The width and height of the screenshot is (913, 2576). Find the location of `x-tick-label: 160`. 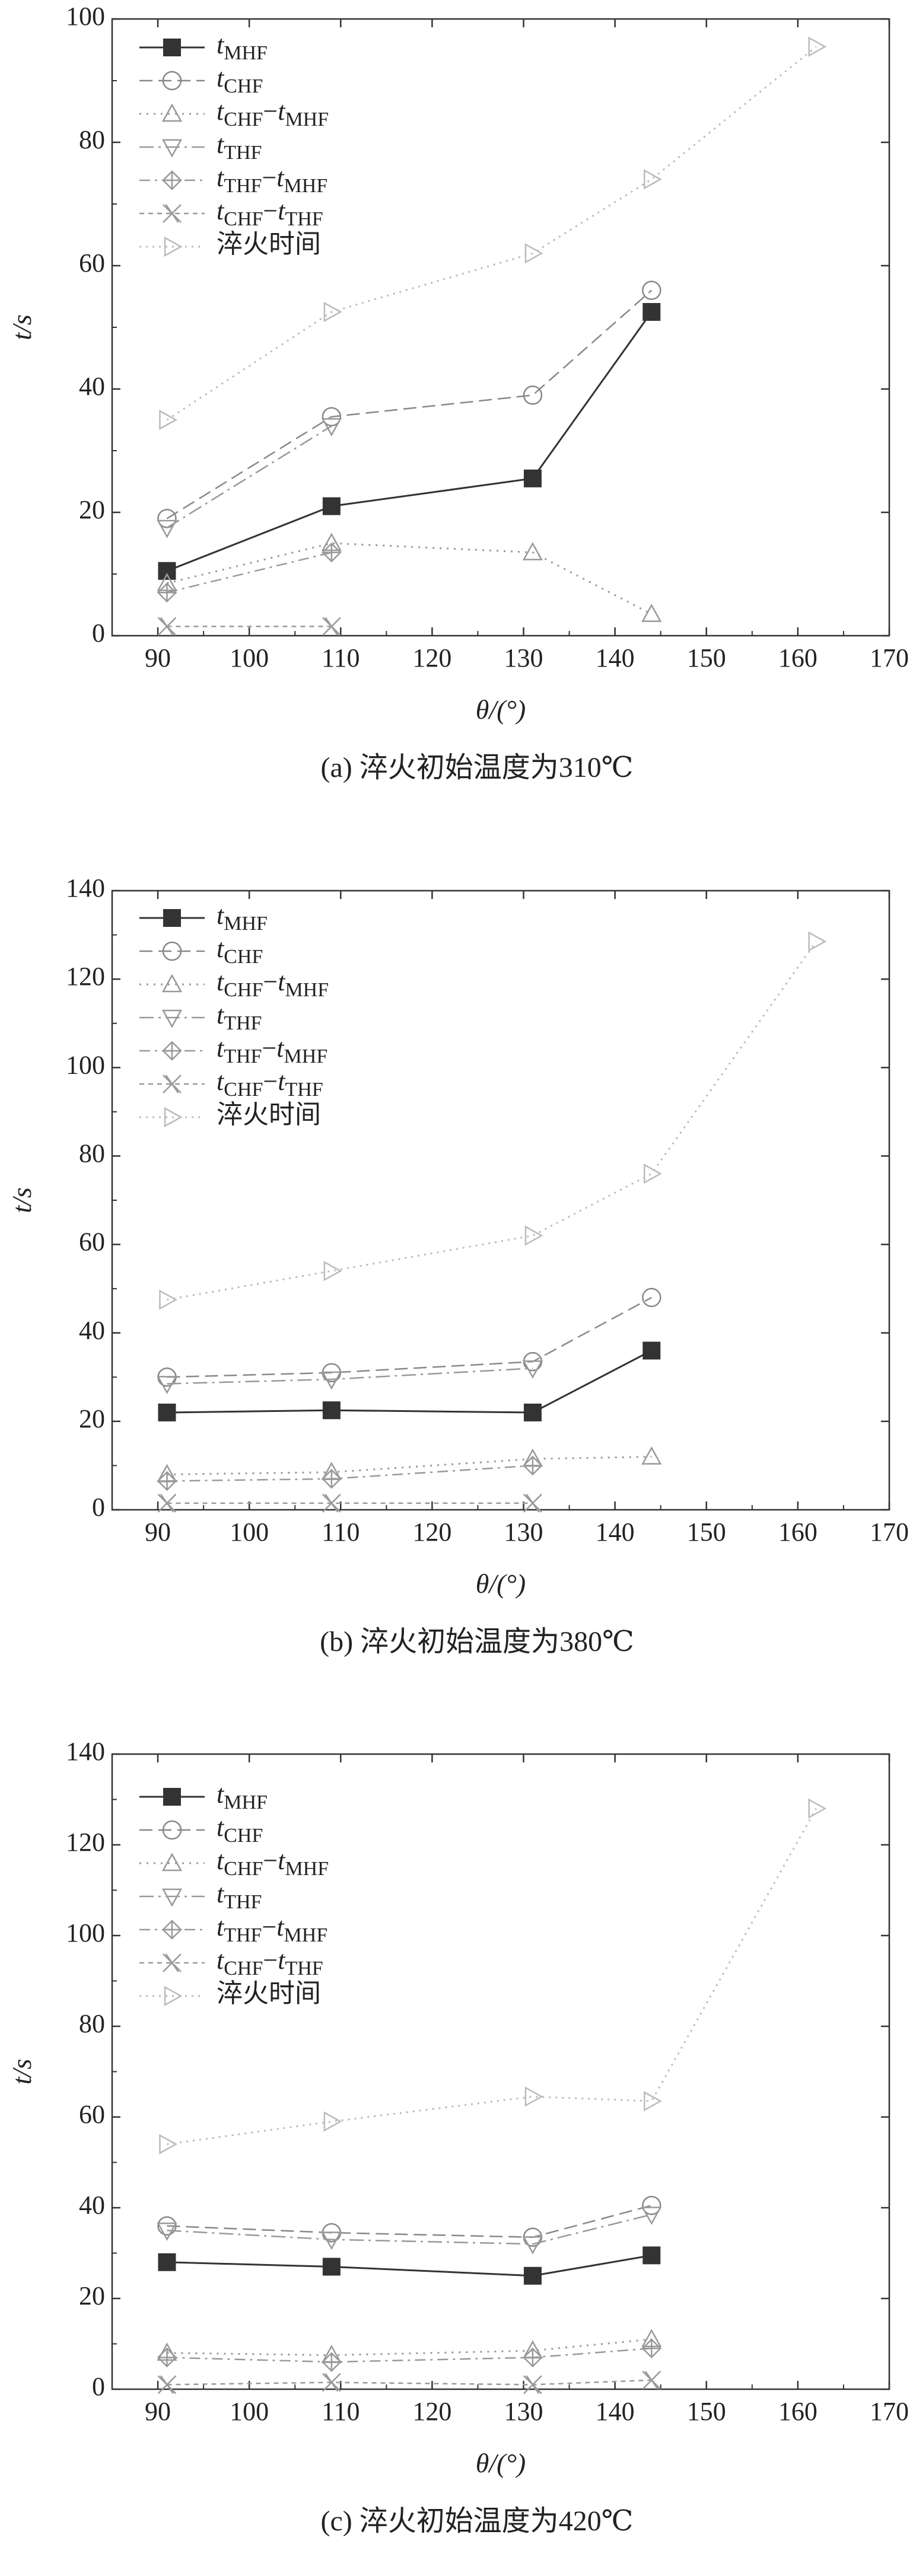

x-tick-label: 160 is located at coordinates (798, 657).